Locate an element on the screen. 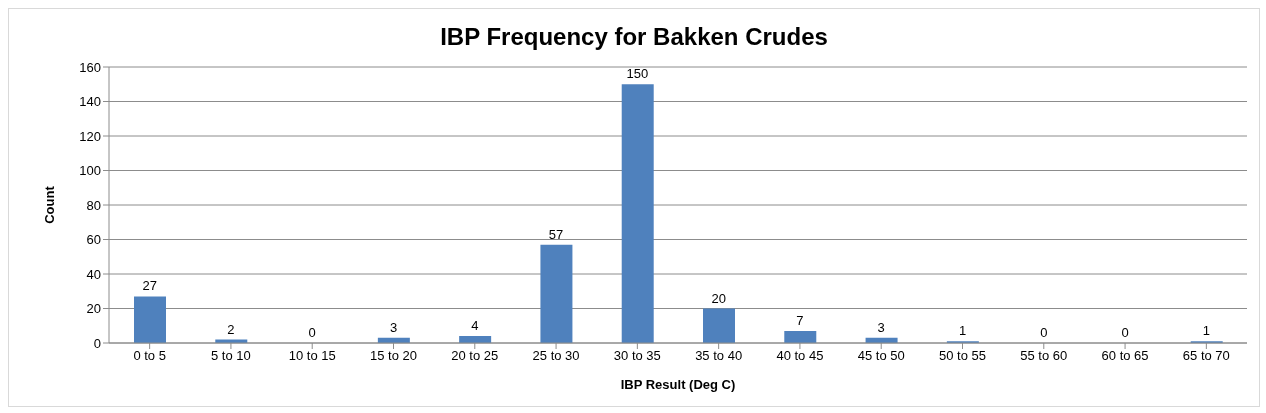 The width and height of the screenshot is (1266, 413). x-tick-label: 0 to 5 is located at coordinates (149, 356).